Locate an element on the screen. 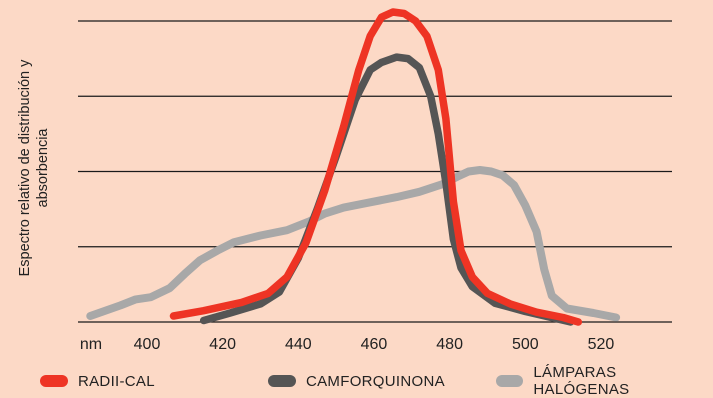  x-tick-label: 500 is located at coordinates (525, 344).